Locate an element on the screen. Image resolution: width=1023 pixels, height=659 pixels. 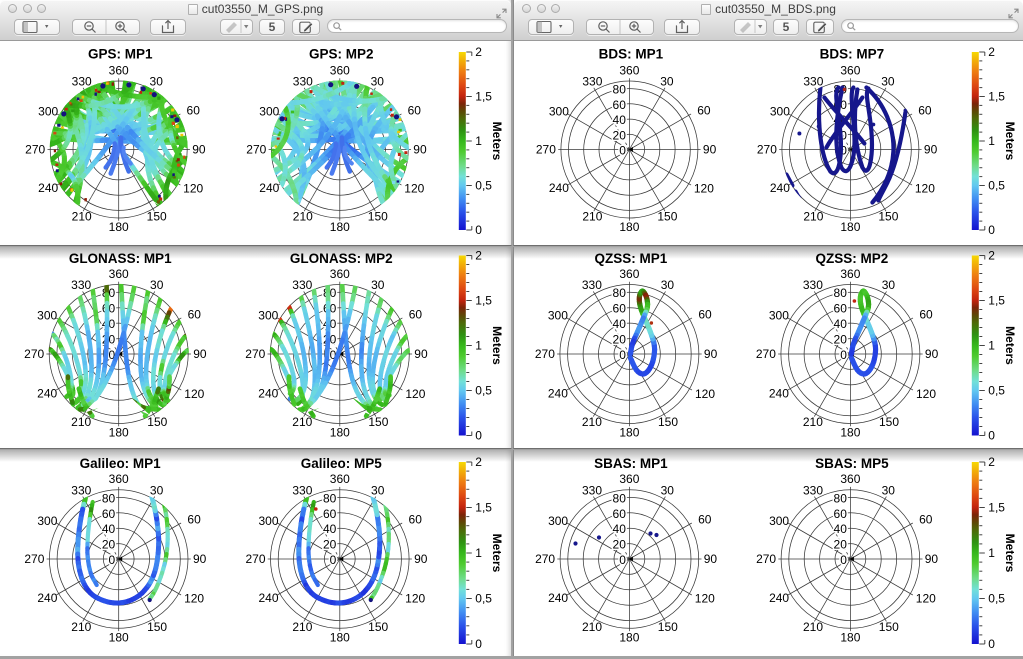
svg-text: GPS: MP2 is located at coordinates (341, 54).